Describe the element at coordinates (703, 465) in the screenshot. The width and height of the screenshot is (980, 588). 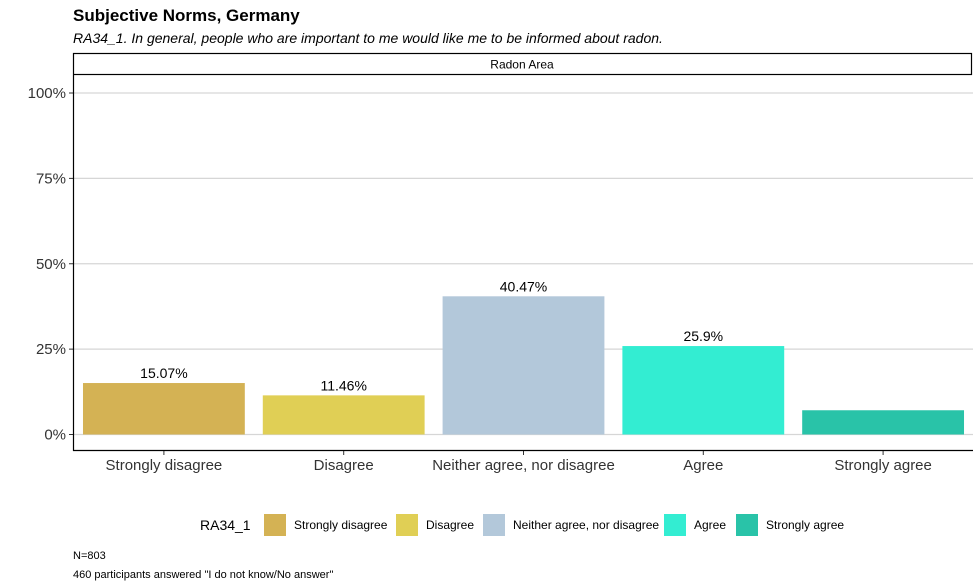
I see `x-tick-label: Agree` at that location.